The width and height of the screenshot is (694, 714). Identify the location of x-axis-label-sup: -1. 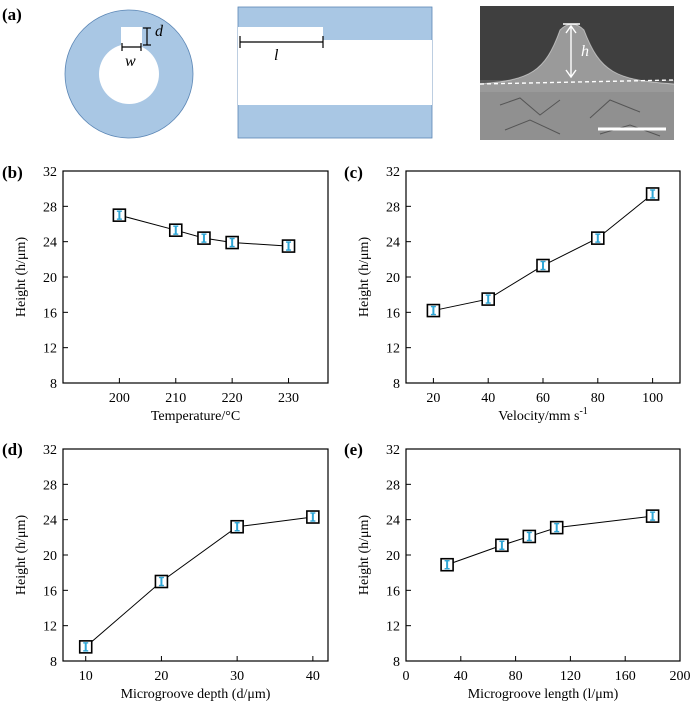
(583, 411).